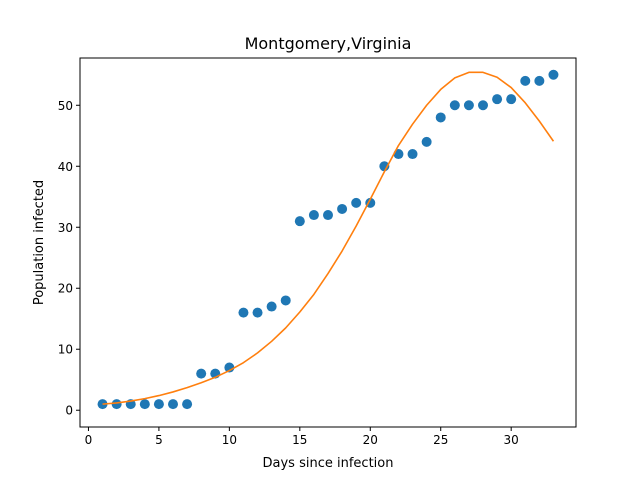 The width and height of the screenshot is (640, 484). What do you see at coordinates (440, 440) in the screenshot?
I see `x-tick-label: 25` at bounding box center [440, 440].